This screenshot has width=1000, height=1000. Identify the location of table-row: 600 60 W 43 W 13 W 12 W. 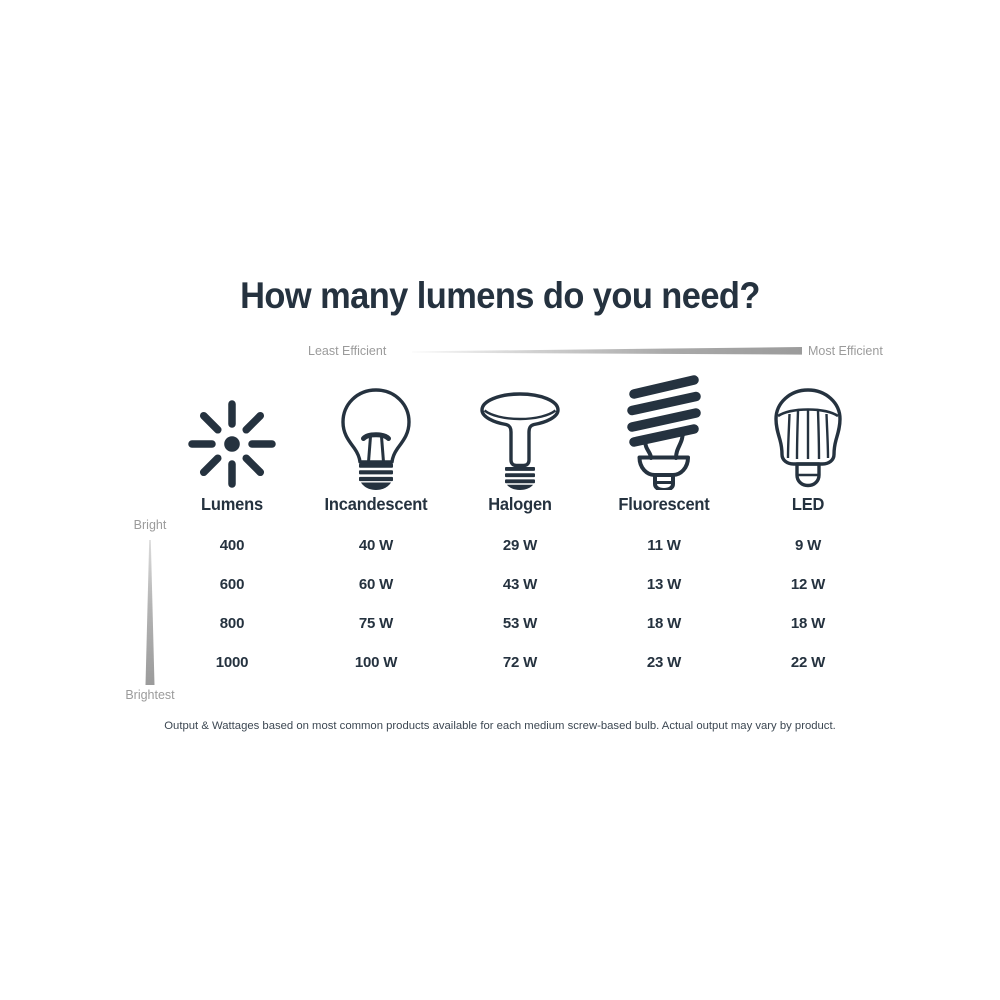
(520, 584).